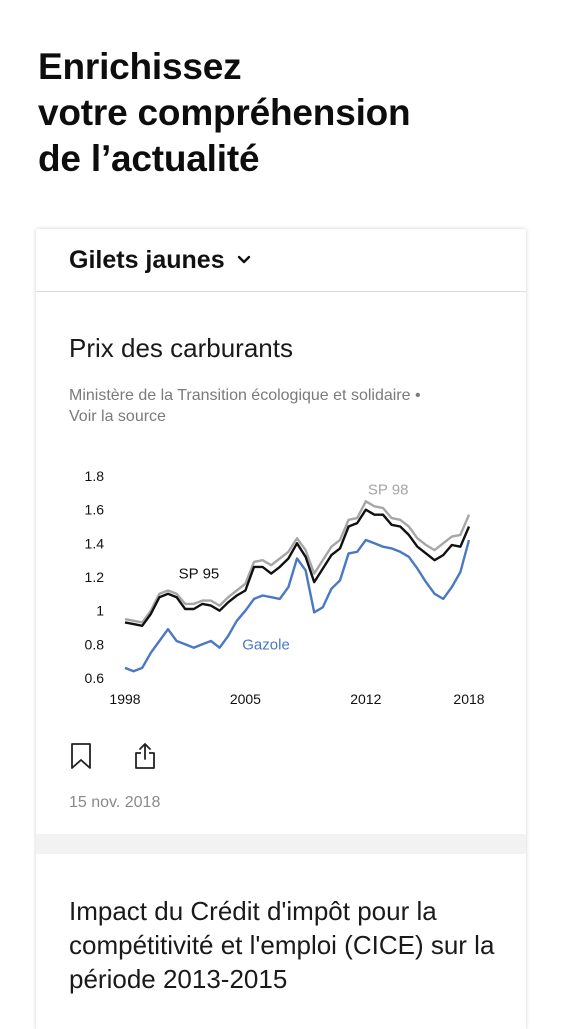  What do you see at coordinates (181, 348) in the screenshot?
I see `article-title: Prix des carburants` at bounding box center [181, 348].